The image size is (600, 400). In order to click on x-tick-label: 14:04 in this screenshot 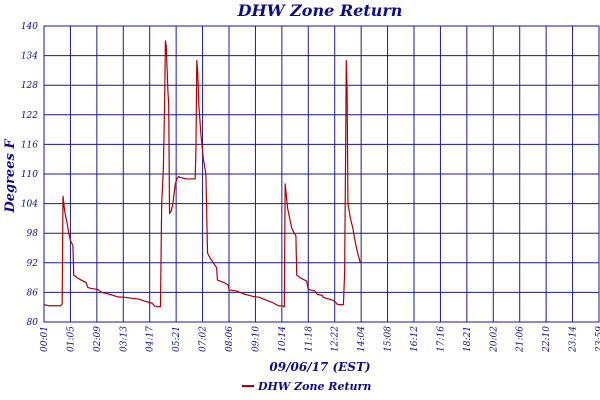, I will do `click(362, 339)`.